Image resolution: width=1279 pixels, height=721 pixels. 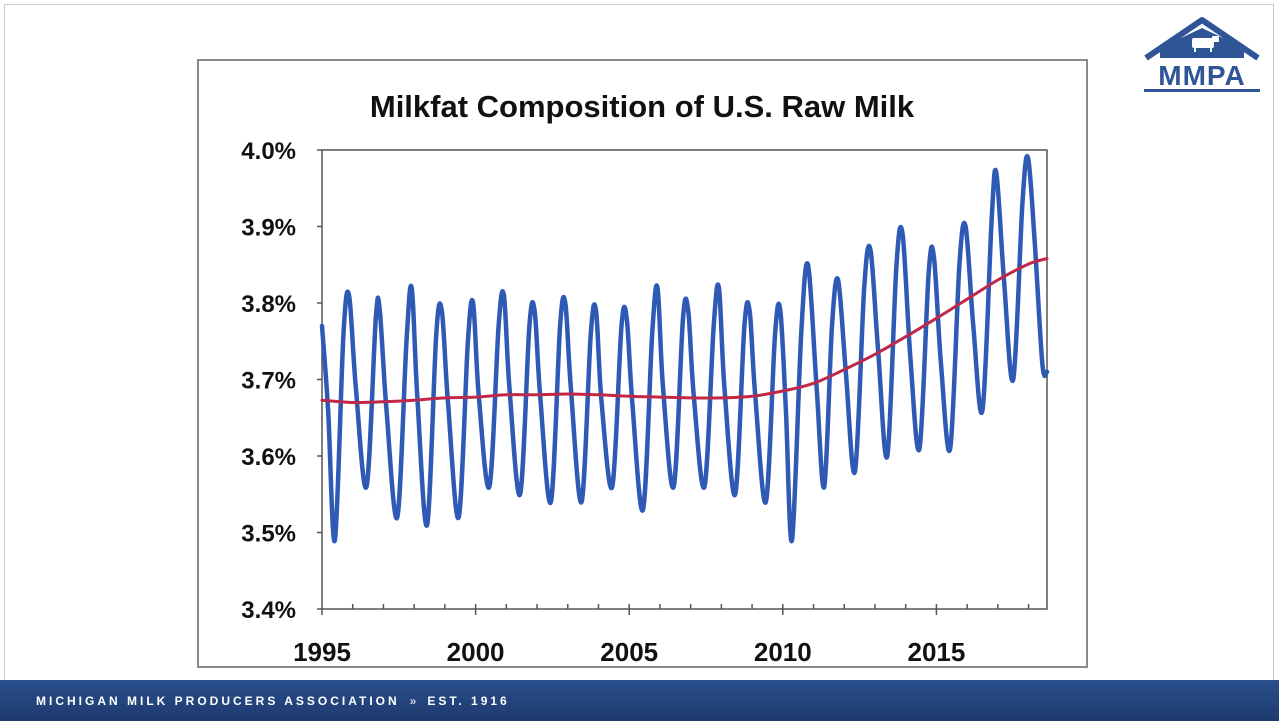 What do you see at coordinates (684, 331) in the screenshot?
I see `trend-line` at bounding box center [684, 331].